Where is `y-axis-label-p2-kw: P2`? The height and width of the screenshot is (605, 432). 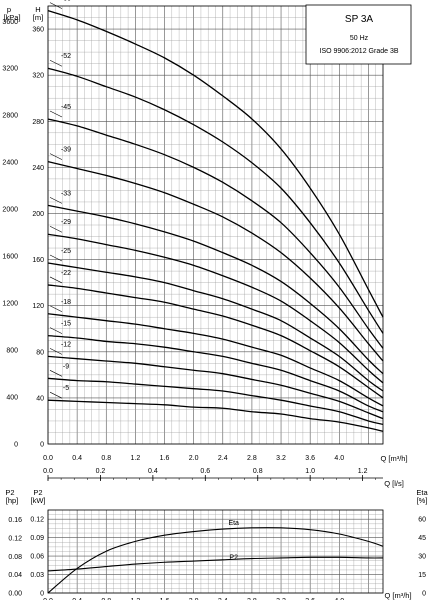
y-axis-label-p2-kw: P2 is located at coordinates (37, 492).